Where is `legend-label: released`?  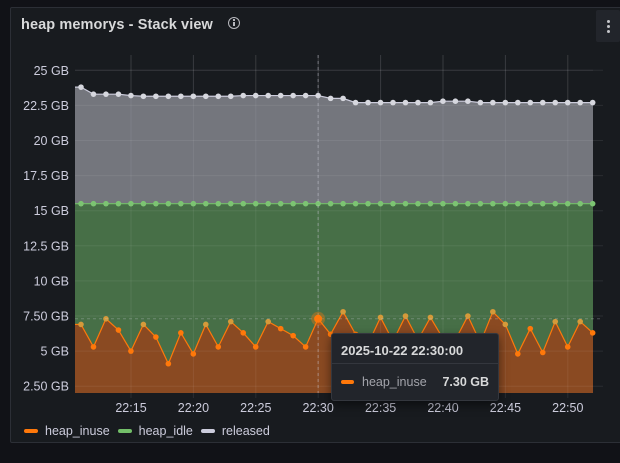
legend-label: released is located at coordinates (245, 431).